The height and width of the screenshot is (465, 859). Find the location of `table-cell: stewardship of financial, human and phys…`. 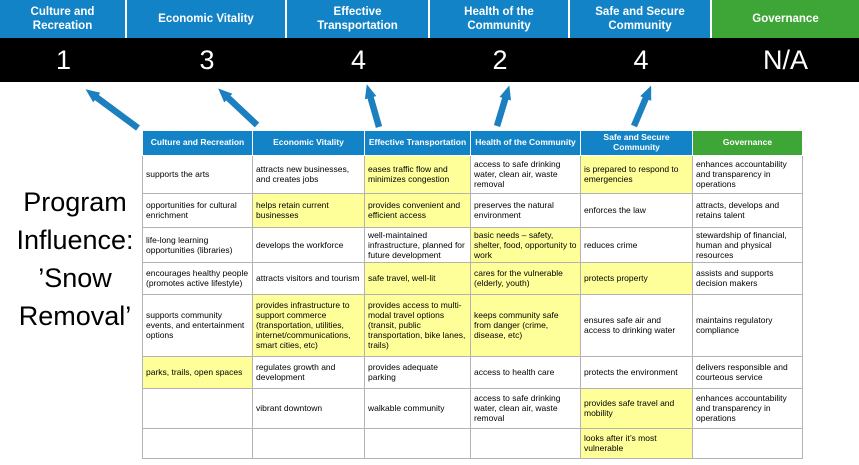

table-cell: stewardship of financial, human and phys… is located at coordinates (747, 244).